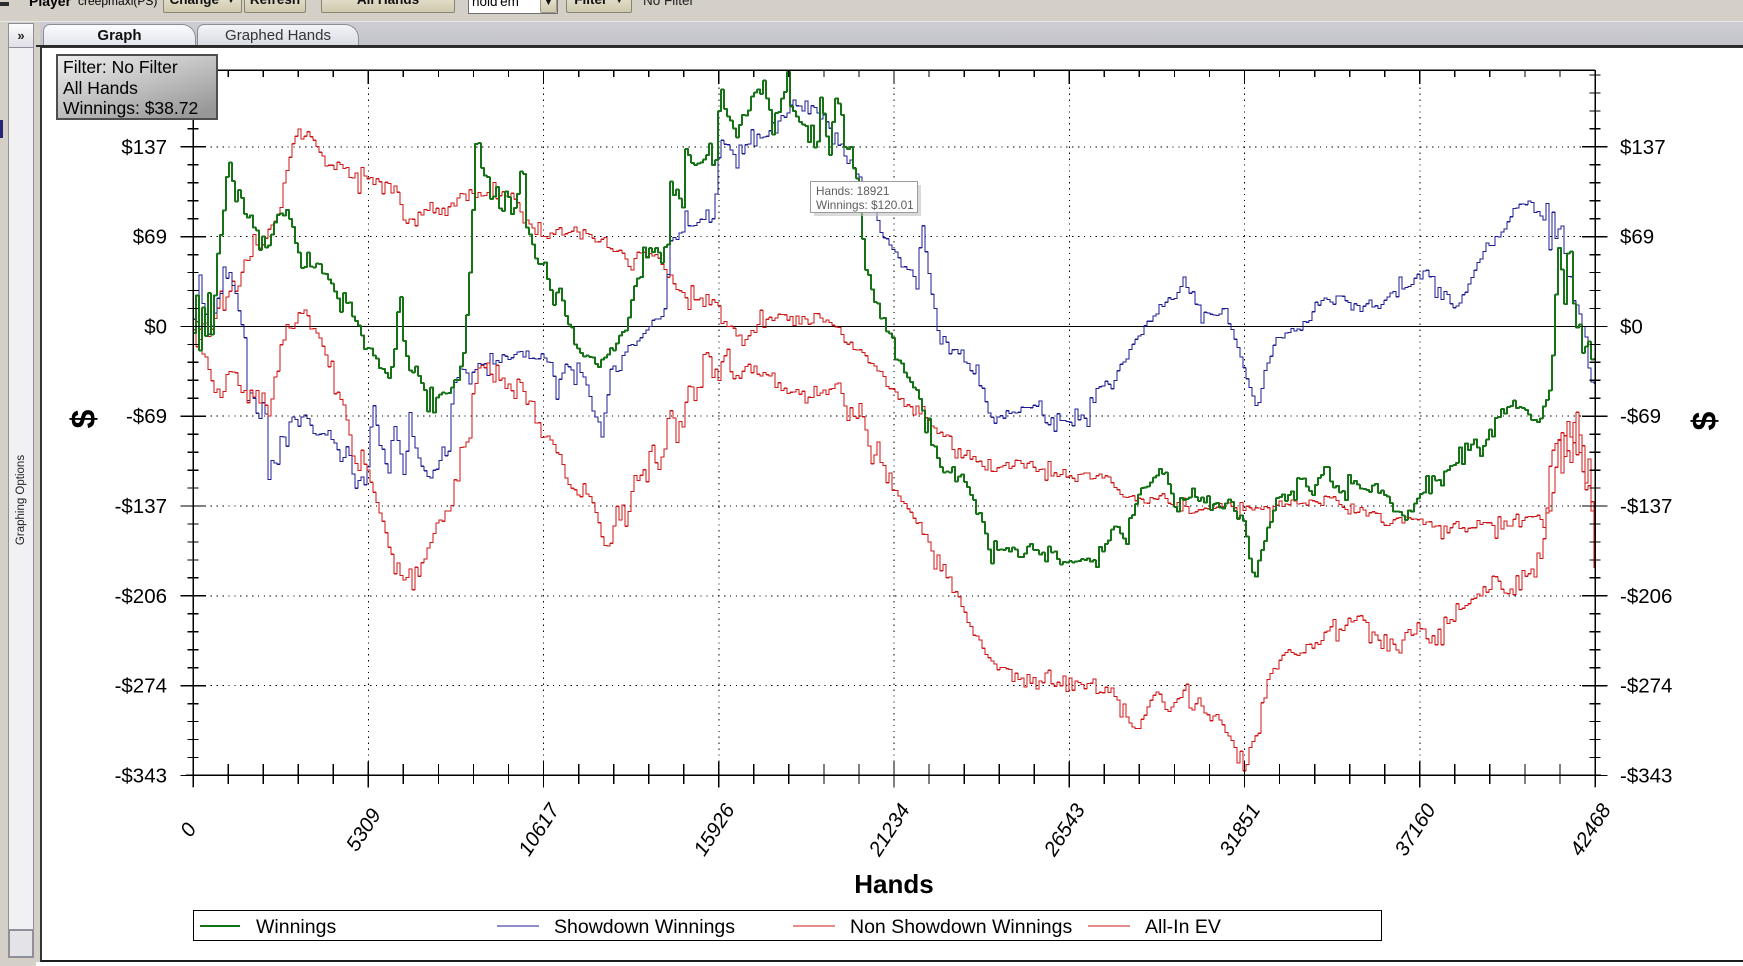 This screenshot has height=966, width=1743. I want to click on svg-text: 15926, so click(714, 829).